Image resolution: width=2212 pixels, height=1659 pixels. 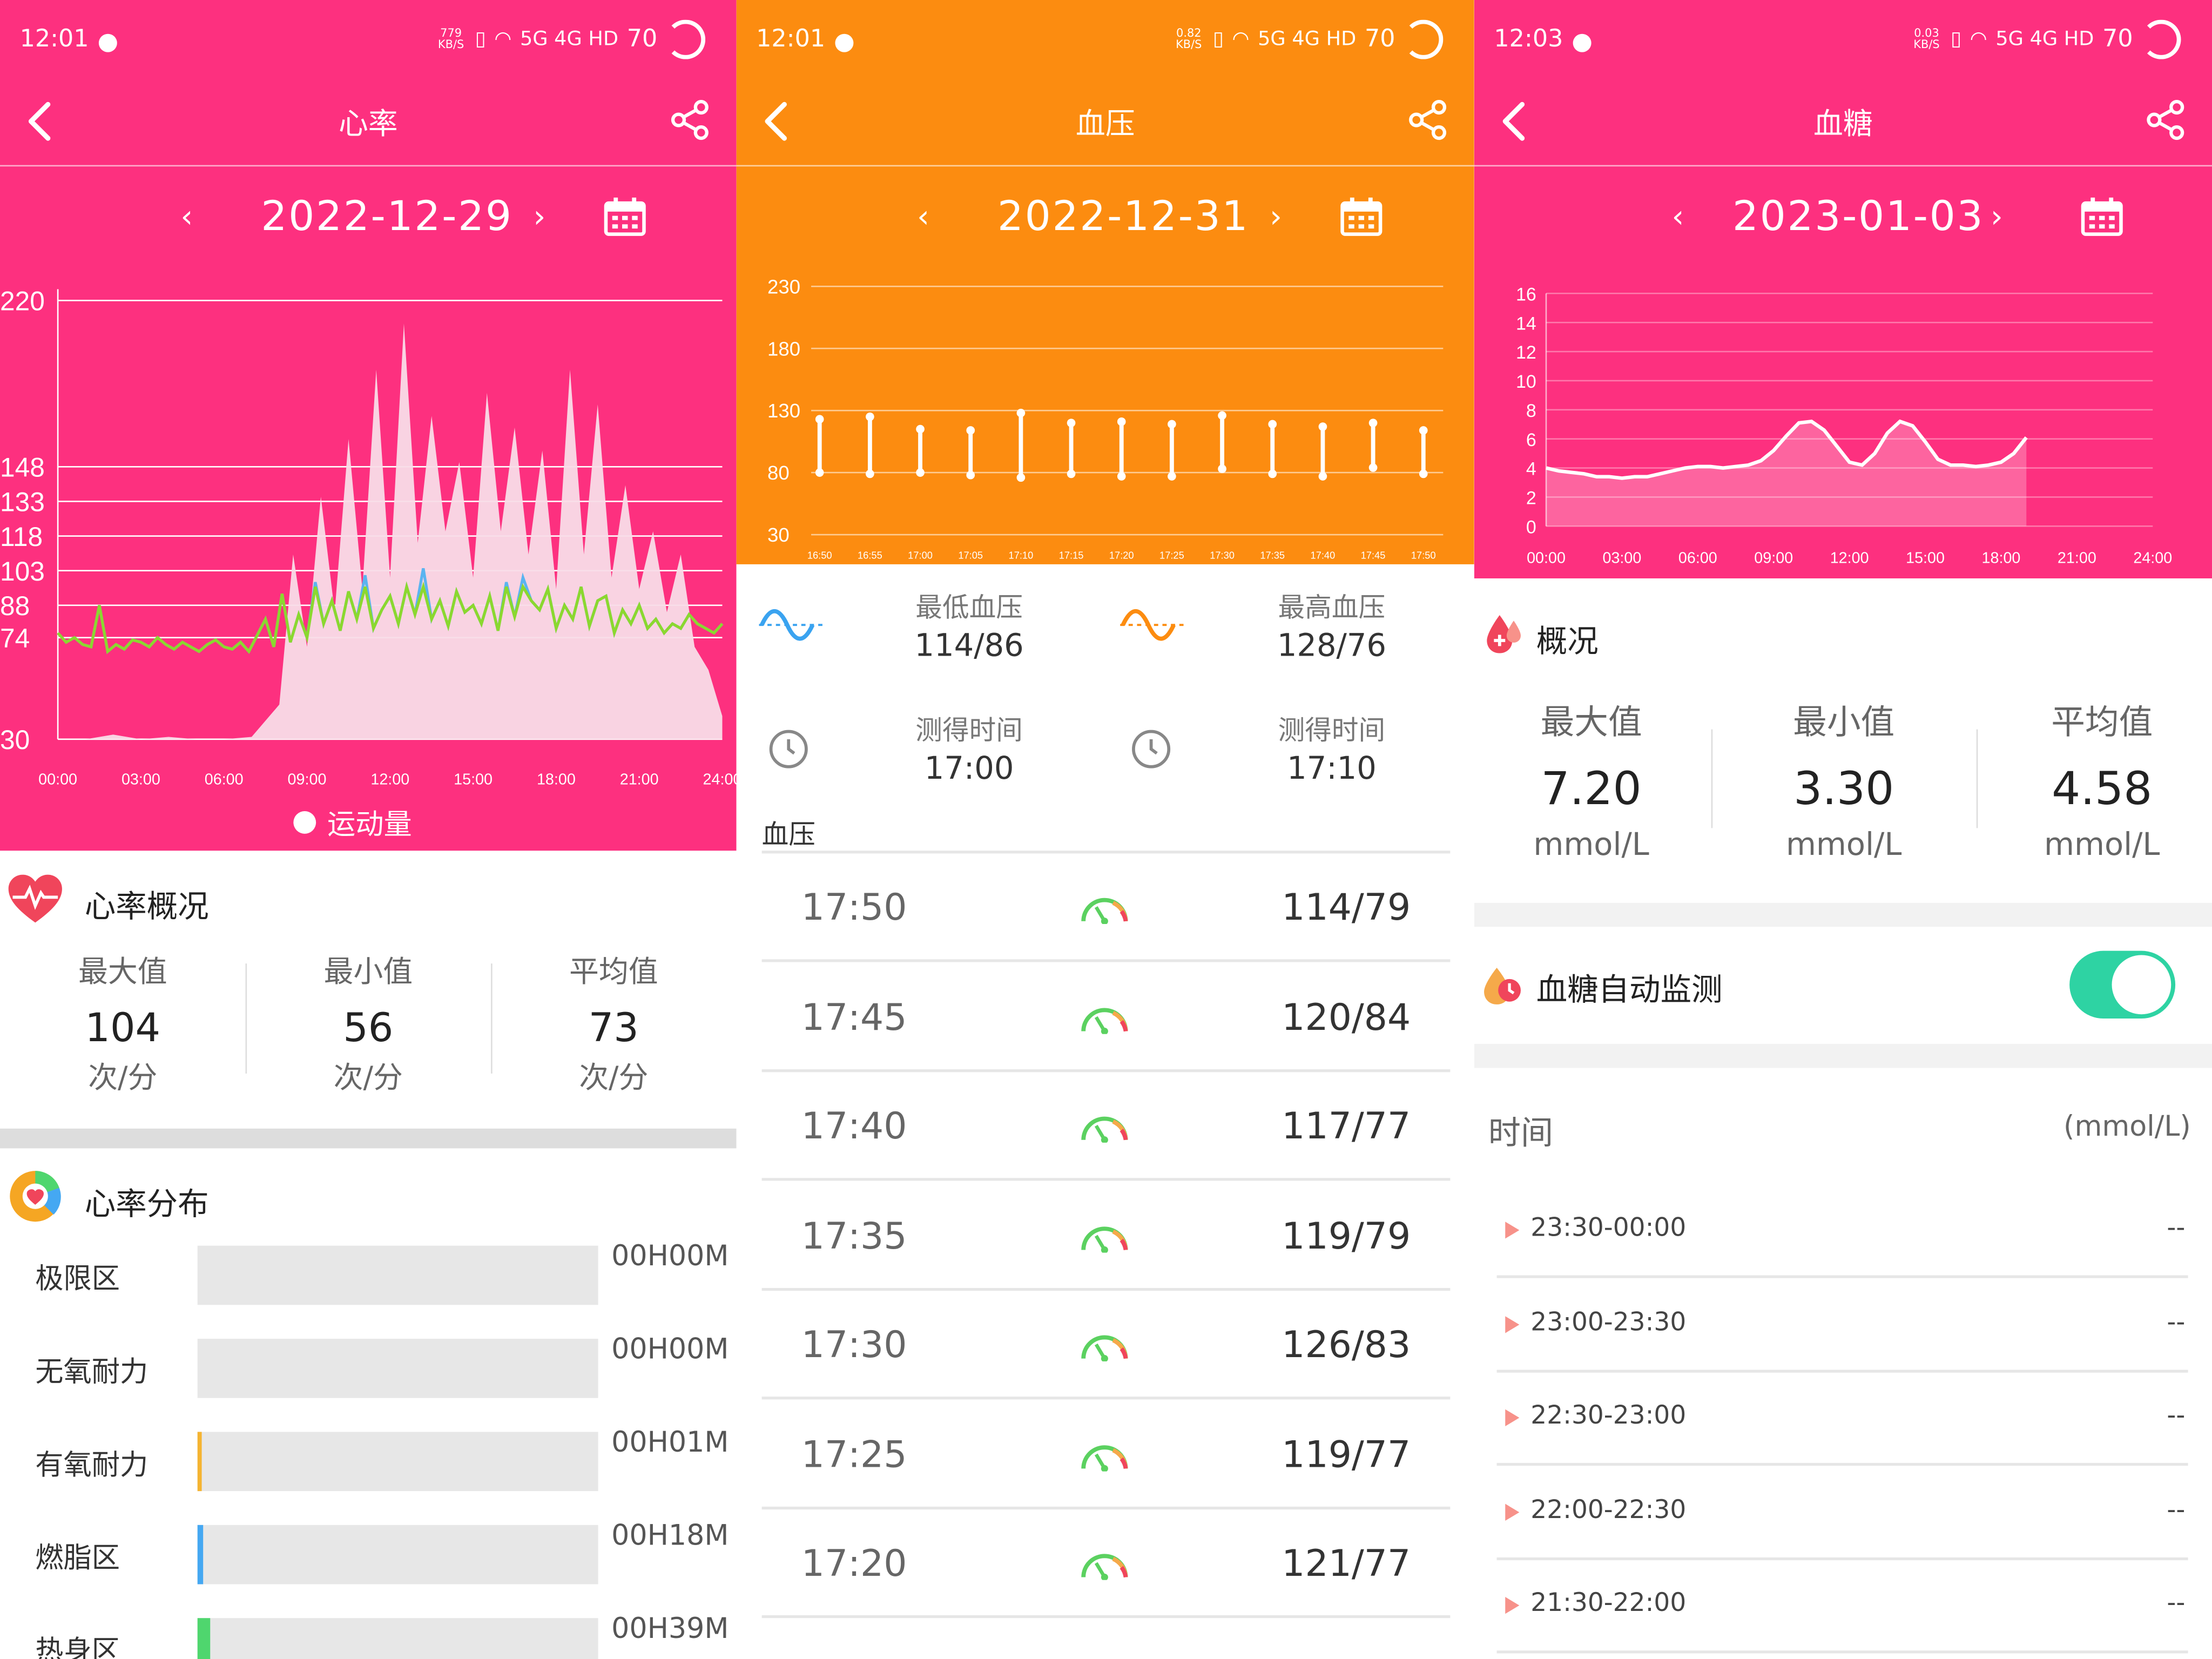 I want to click on bp-record-row: 17:35 119/79, so click(x=1106, y=1236).